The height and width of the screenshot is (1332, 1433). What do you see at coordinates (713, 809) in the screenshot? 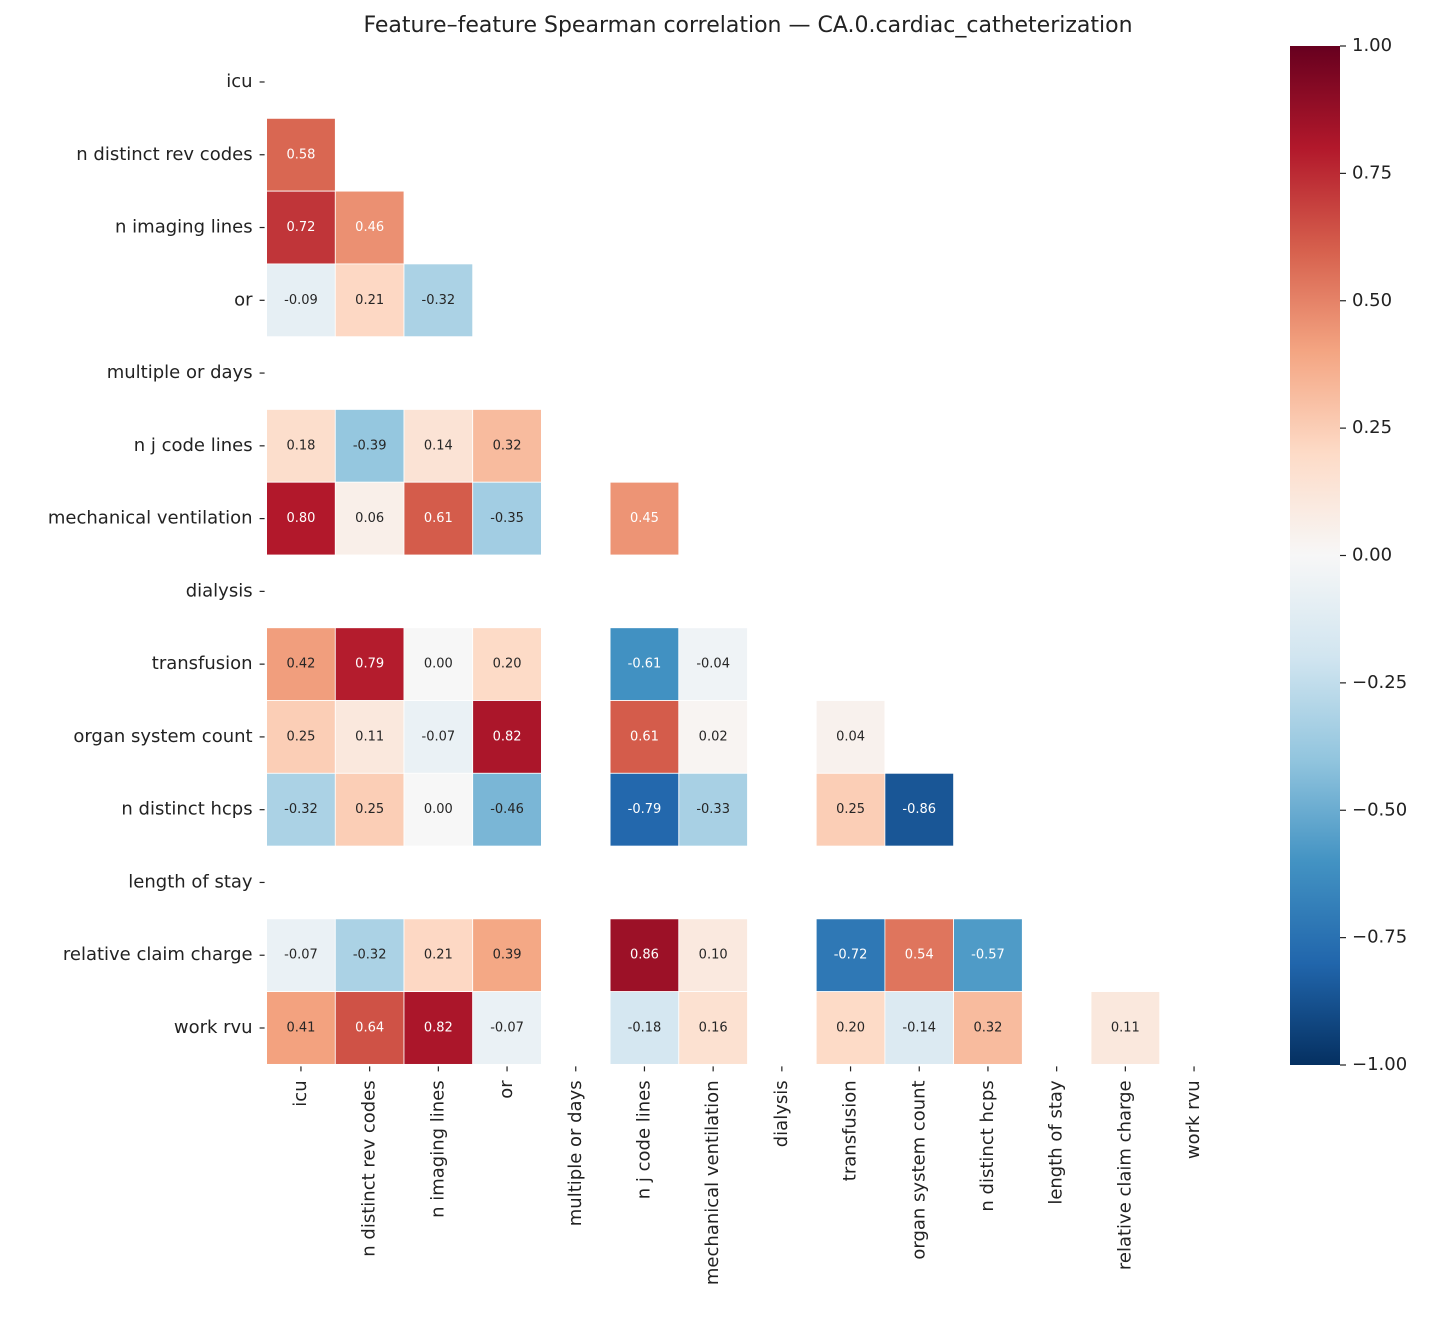
I see `cell-label: -0.33` at bounding box center [713, 809].